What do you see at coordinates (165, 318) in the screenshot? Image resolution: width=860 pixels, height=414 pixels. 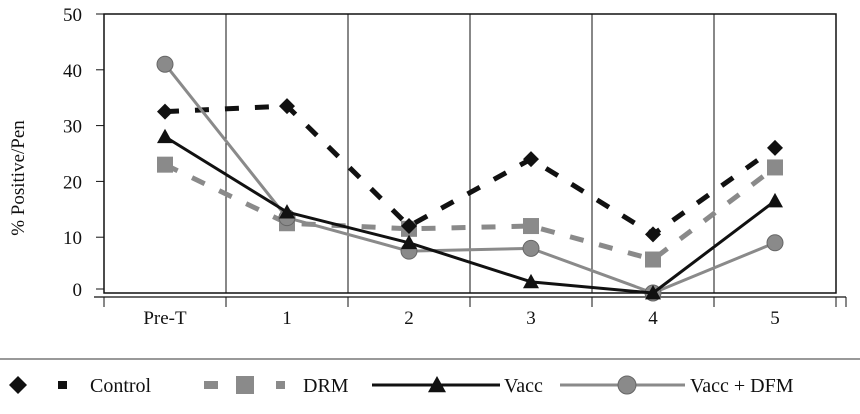 I see `x-tick-label: Pre-T` at bounding box center [165, 318].